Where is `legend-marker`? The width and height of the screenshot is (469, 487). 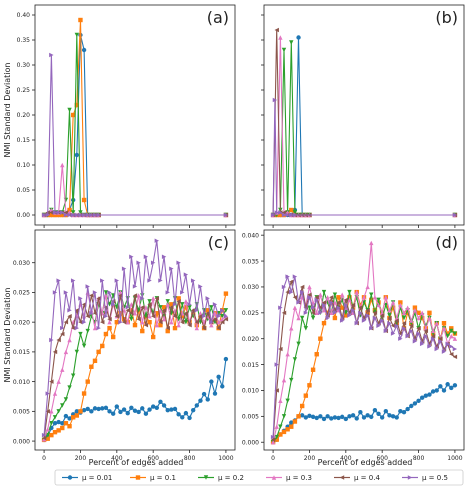 legend-marker is located at coordinates (342, 477).